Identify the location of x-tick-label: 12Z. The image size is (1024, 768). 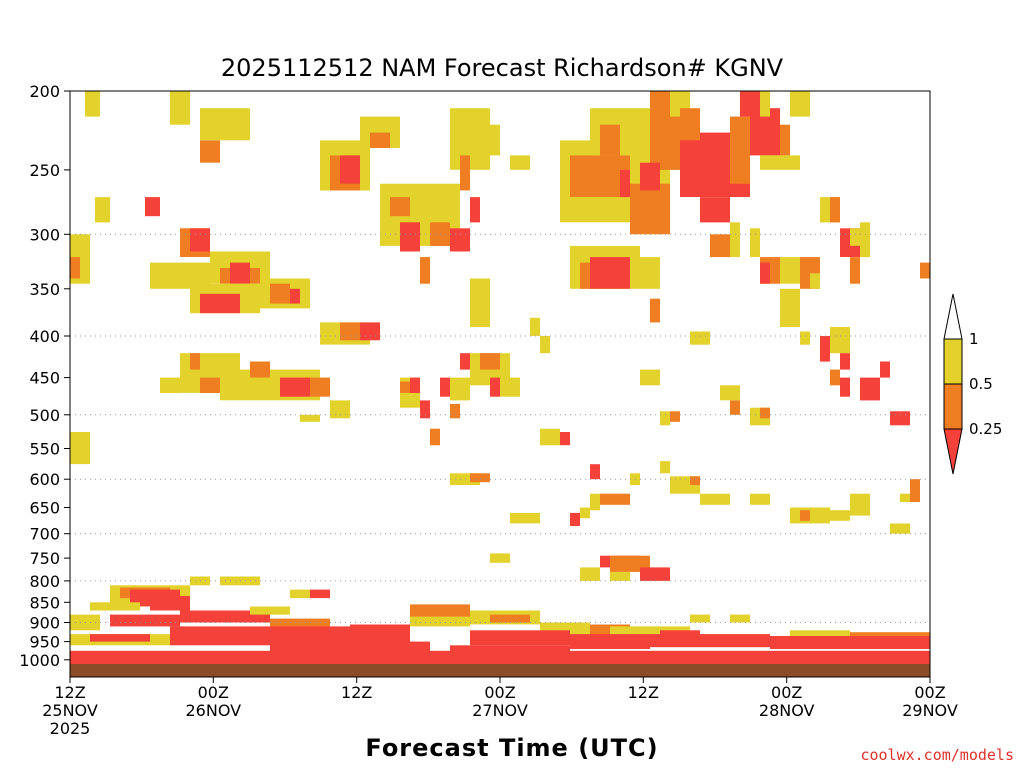
(643, 692).